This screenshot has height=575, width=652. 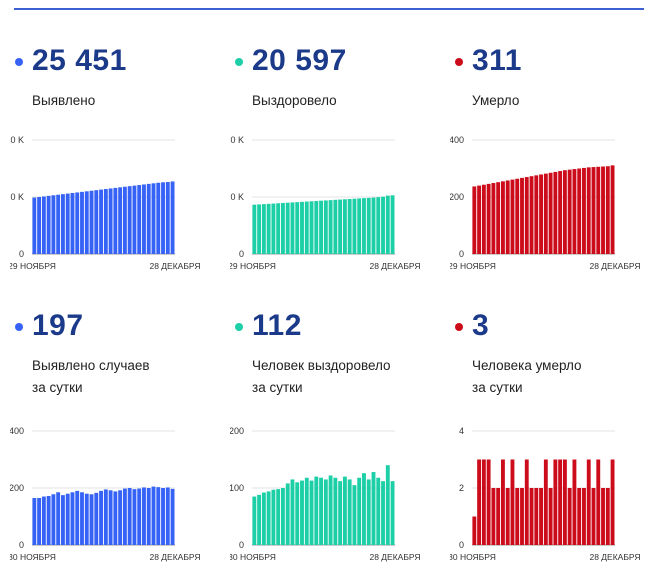 What do you see at coordinates (277, 387) in the screenshot?
I see `stat-label-line: за сутки` at bounding box center [277, 387].